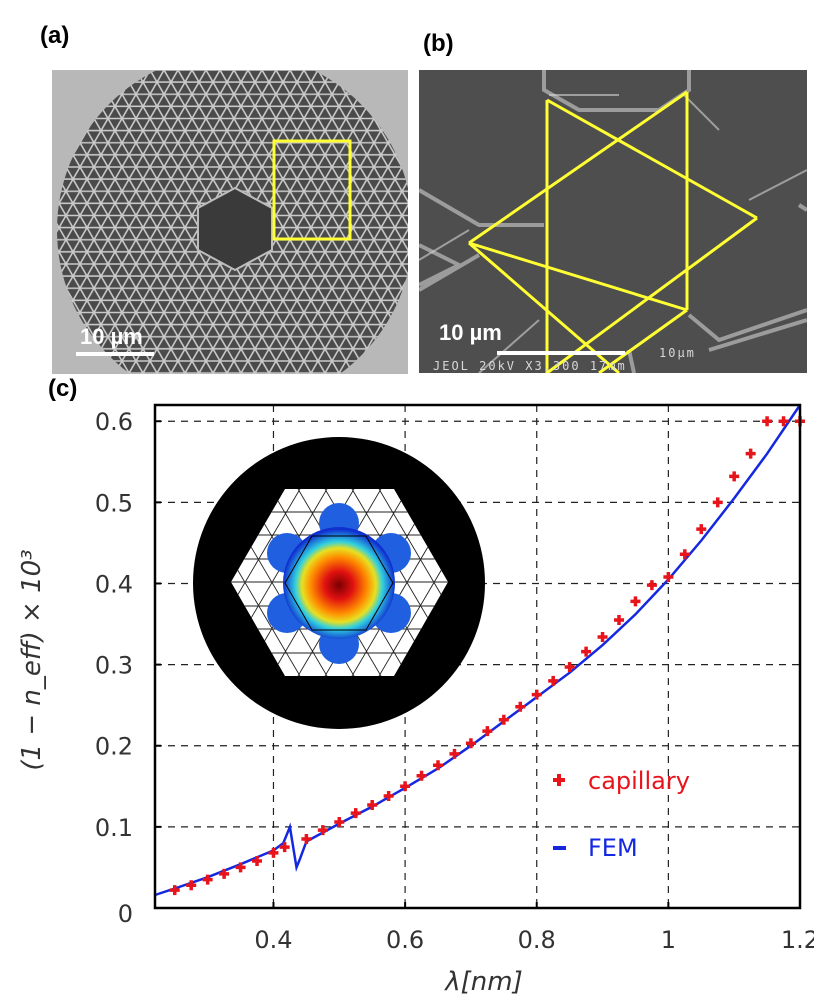  What do you see at coordinates (405, 940) in the screenshot?
I see `x-tick-label: 0.6` at bounding box center [405, 940].